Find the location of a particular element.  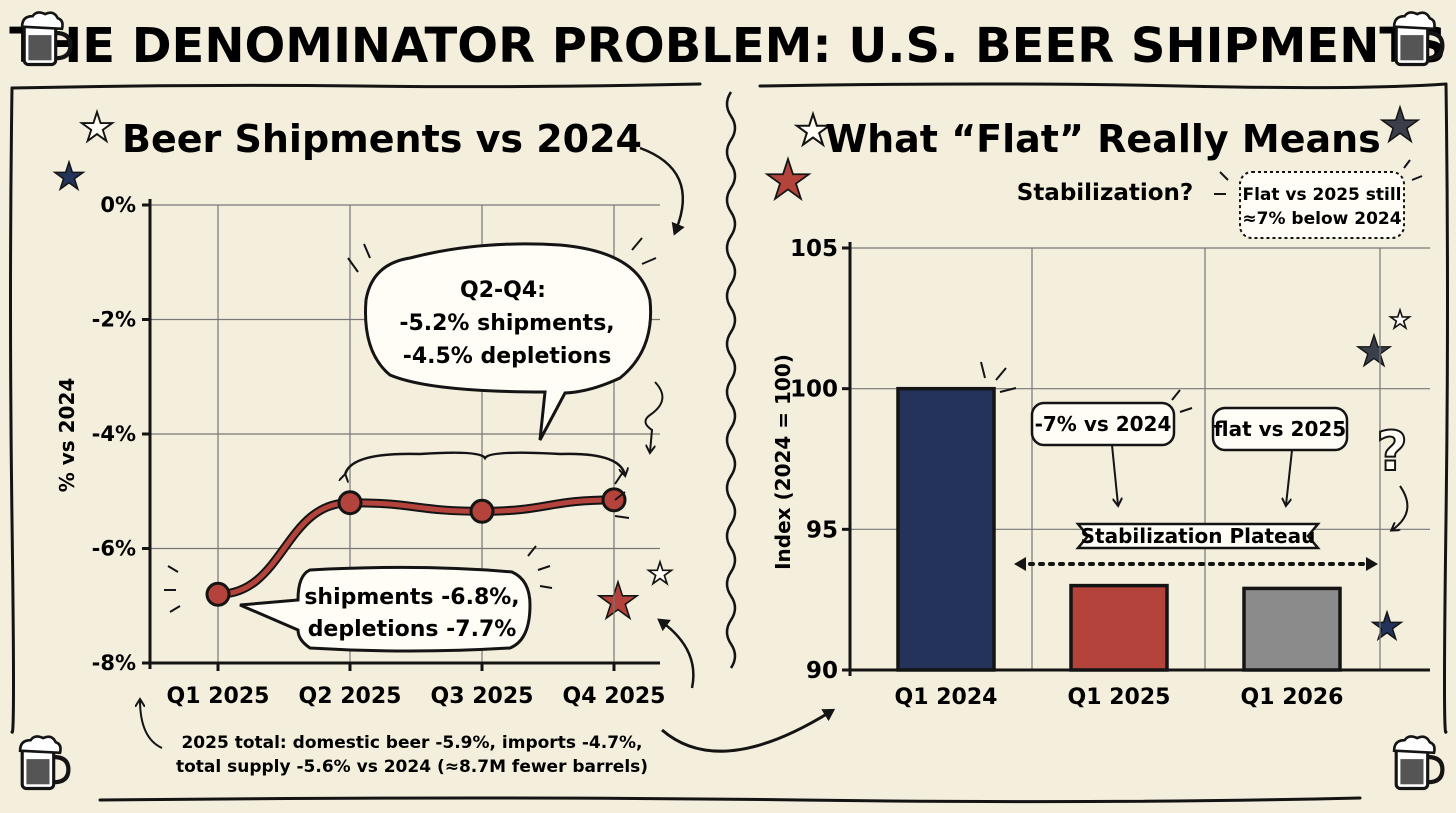

label-flat-text: flat vs 2025 is located at coordinates (1280, 429).